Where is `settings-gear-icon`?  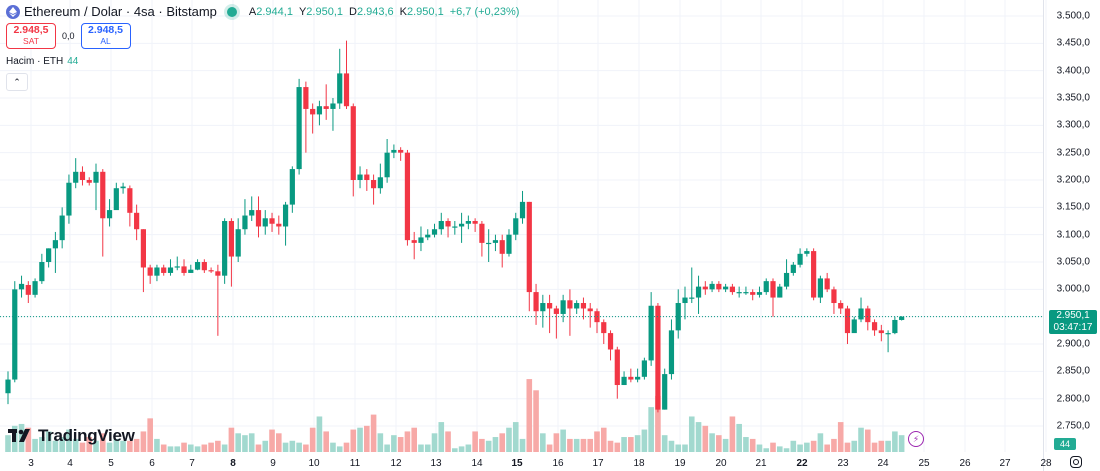
settings-gear-icon is located at coordinates (1076, 462).